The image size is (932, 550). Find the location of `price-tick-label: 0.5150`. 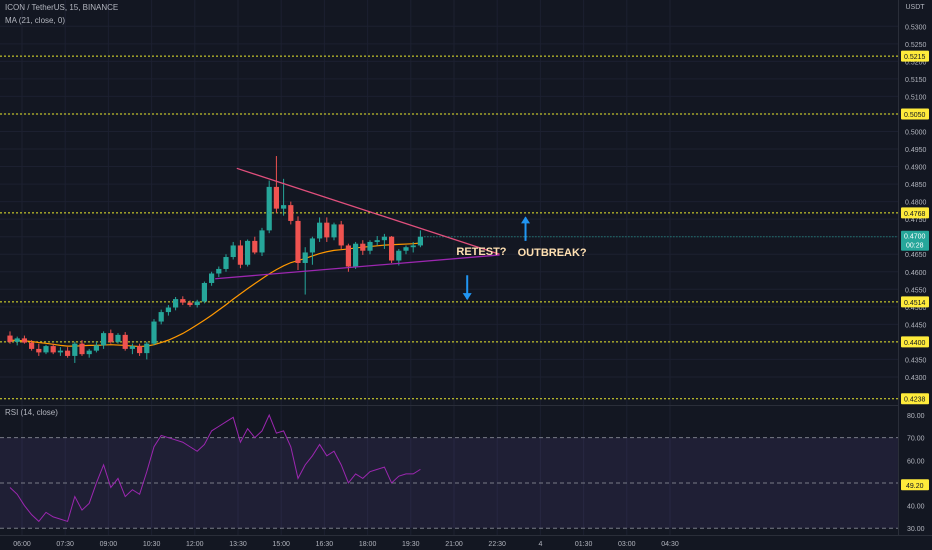

price-tick-label: 0.5150 is located at coordinates (916, 80).